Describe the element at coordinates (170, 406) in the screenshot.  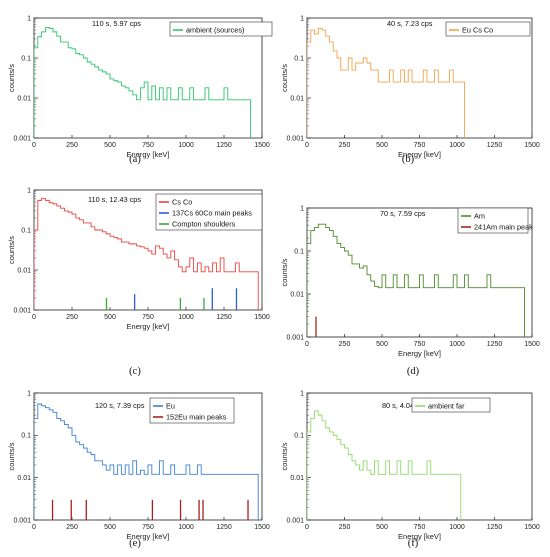
I see `legend-label: Eu` at that location.